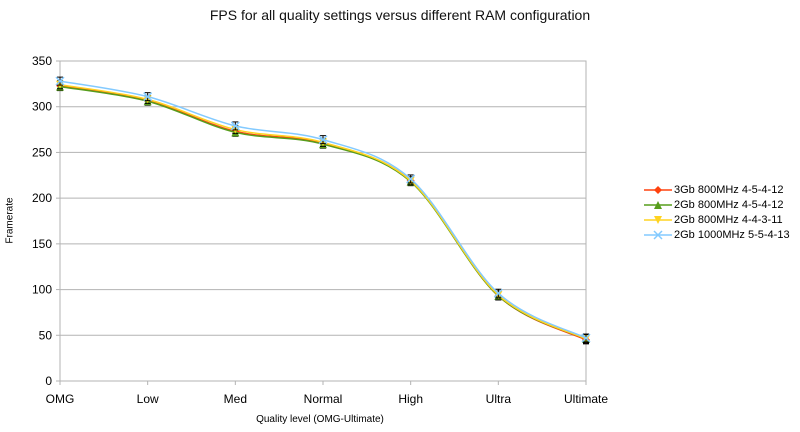  Describe the element at coordinates (499, 399) in the screenshot. I see `x-tick-label-5: Ultra` at that location.